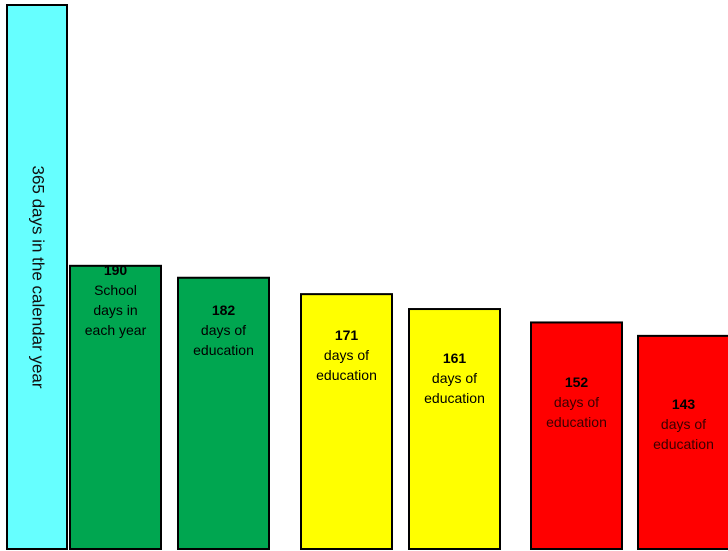 This screenshot has height=551, width=728. Describe the element at coordinates (346, 421) in the screenshot. I see `bar-group: 171 days of education` at that location.